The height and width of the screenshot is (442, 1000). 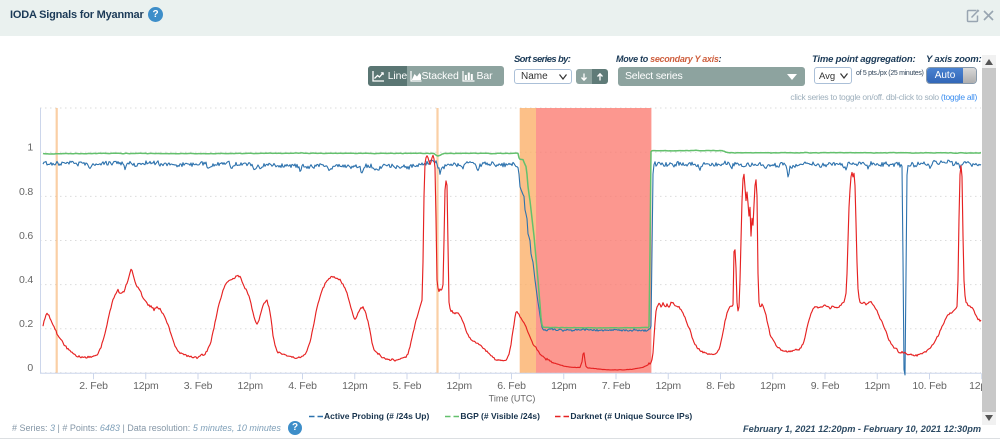 What do you see at coordinates (720, 386) in the screenshot?
I see `svg-text: 8. Feb` at bounding box center [720, 386].